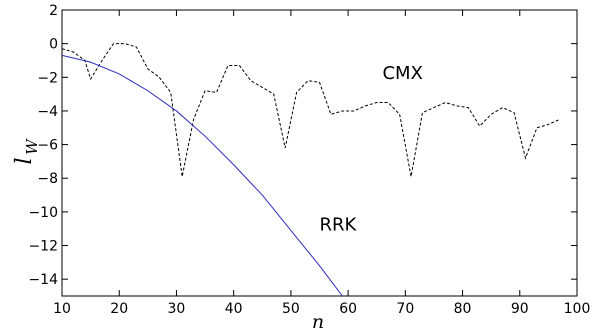 Image resolution: width=594 pixels, height=330 pixels. What do you see at coordinates (43, 247) in the screenshot?
I see `y-tick-label: −12` at bounding box center [43, 247].